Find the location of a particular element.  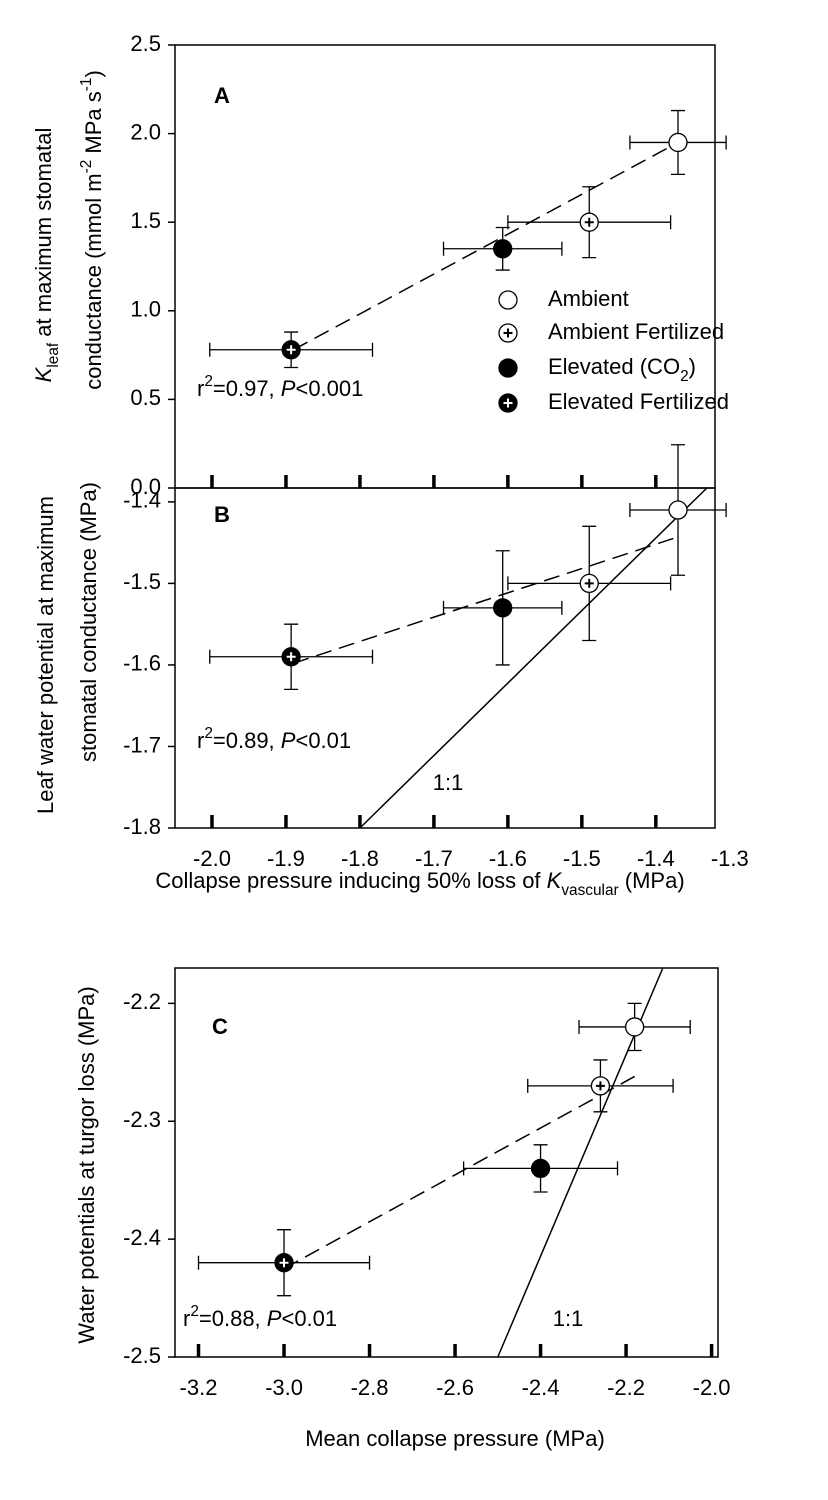

panel-label: A is located at coordinates (222, 95).